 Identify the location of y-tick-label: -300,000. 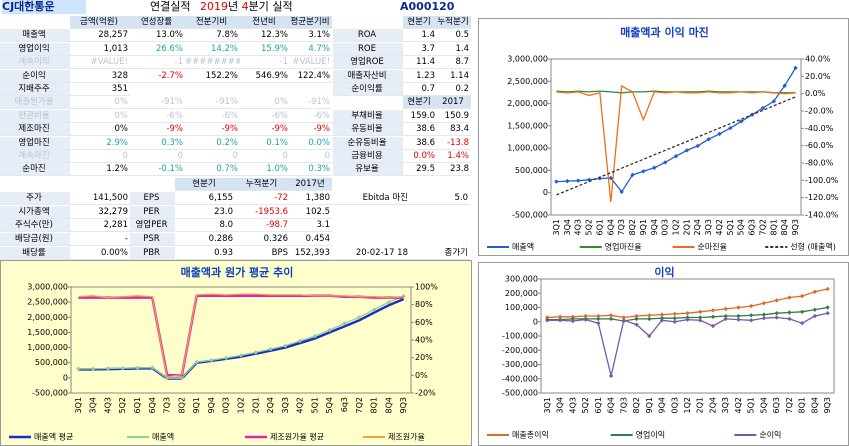
(520, 364).